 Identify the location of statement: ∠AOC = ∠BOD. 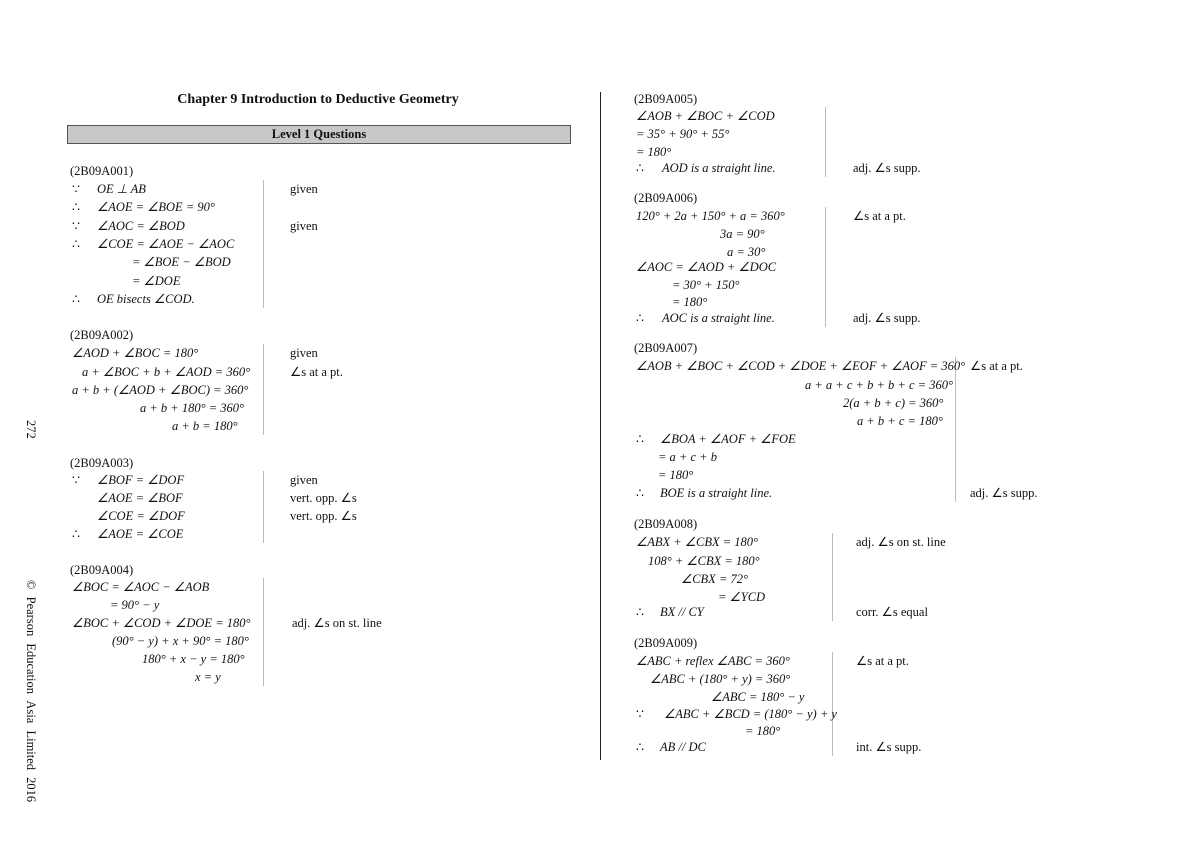
(141, 226).